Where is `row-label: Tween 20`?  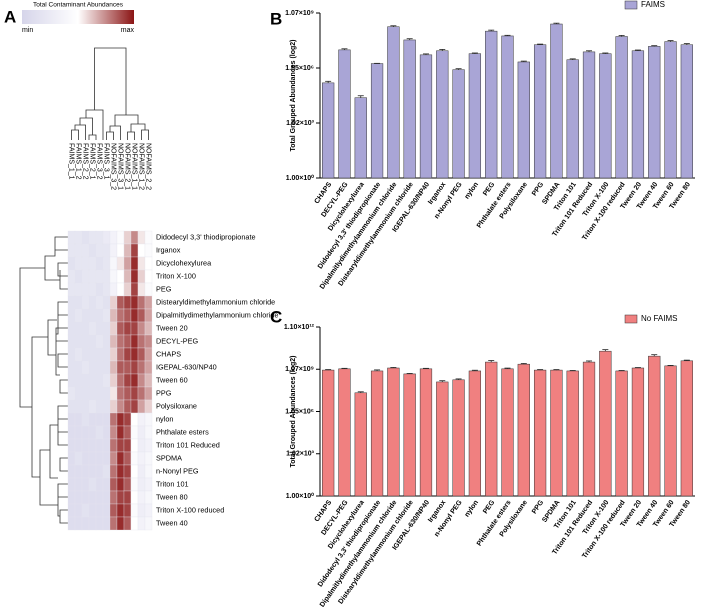 row-label: Tween 20 is located at coordinates (172, 327).